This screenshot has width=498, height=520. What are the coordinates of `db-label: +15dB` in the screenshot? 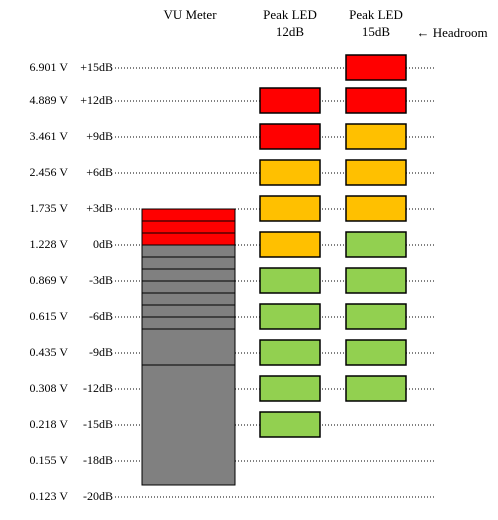 It's located at (96, 67).